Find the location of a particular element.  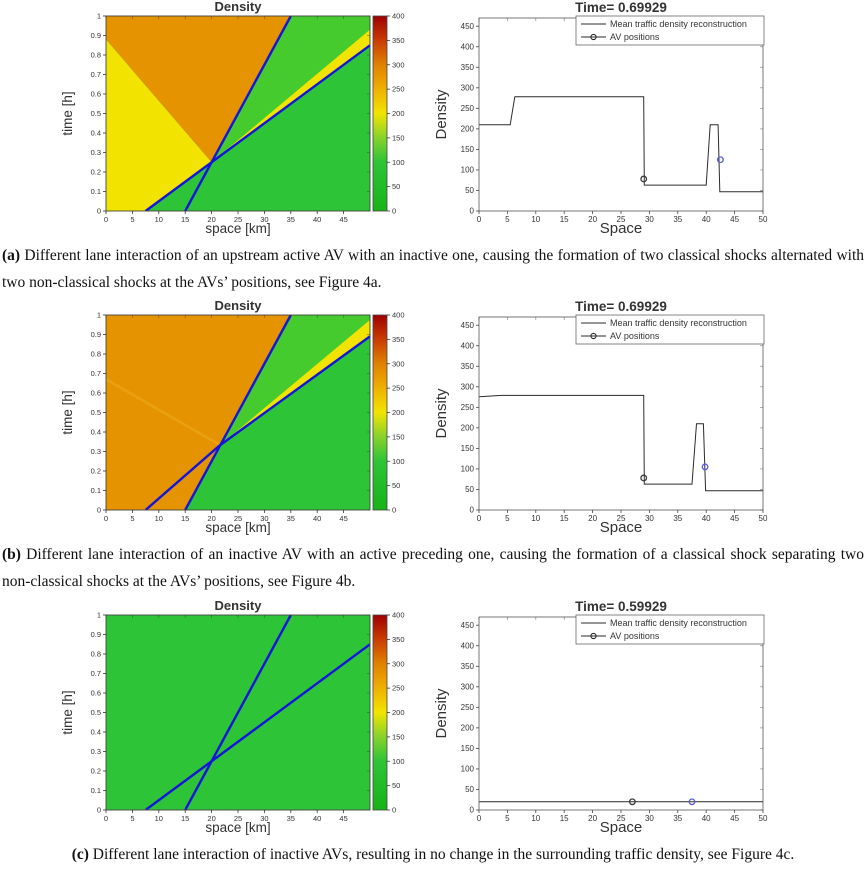

y-axis-label: time [h] is located at coordinates (67, 413).